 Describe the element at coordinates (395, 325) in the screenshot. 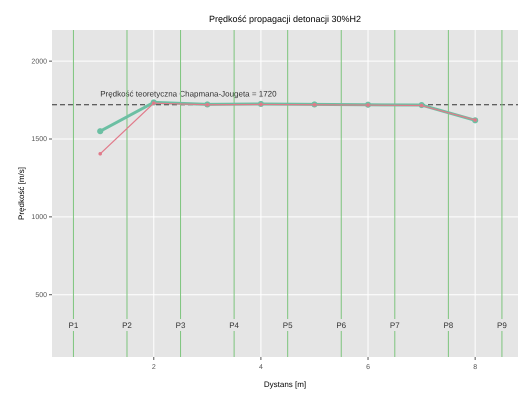

I see `ref-line-label: P7` at that location.